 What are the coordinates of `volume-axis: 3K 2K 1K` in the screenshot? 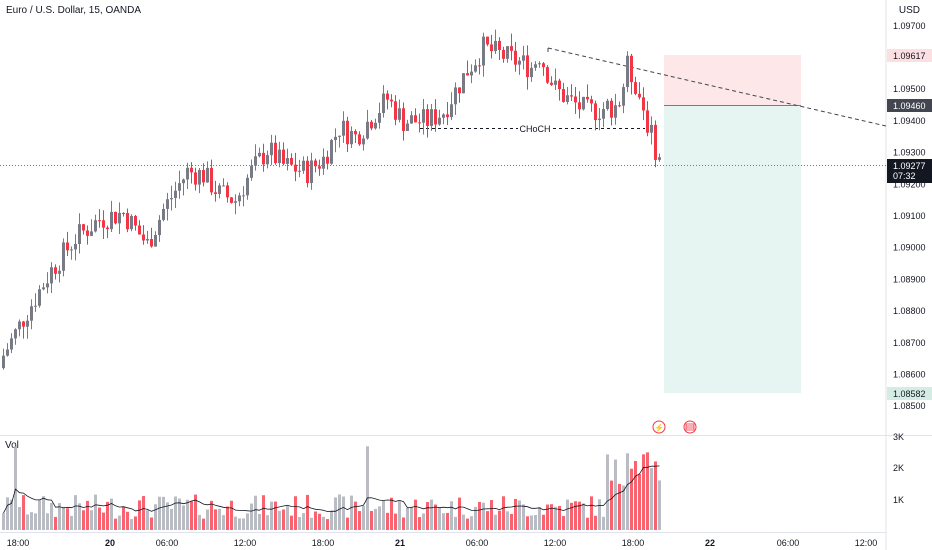 It's located at (898, 468).